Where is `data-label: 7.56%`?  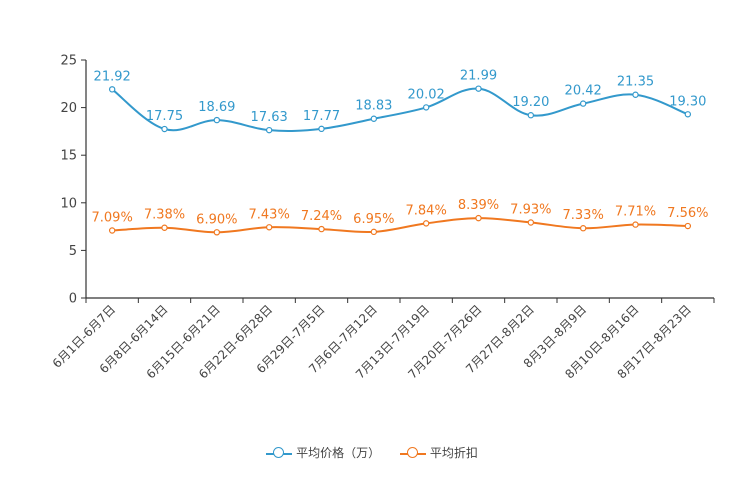
data-label: 7.56% is located at coordinates (687, 213).